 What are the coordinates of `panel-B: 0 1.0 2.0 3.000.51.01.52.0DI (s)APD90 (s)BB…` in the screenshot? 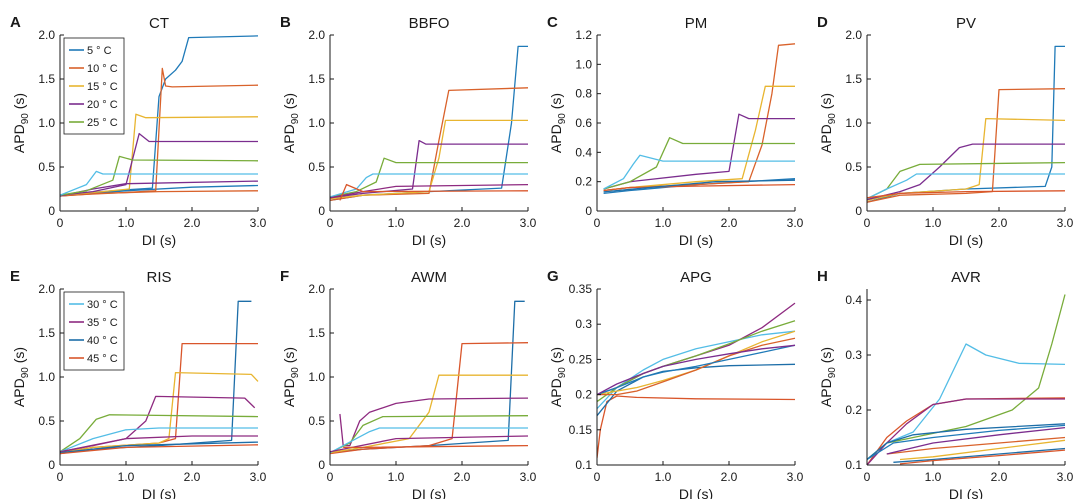 It's located at (408, 131).